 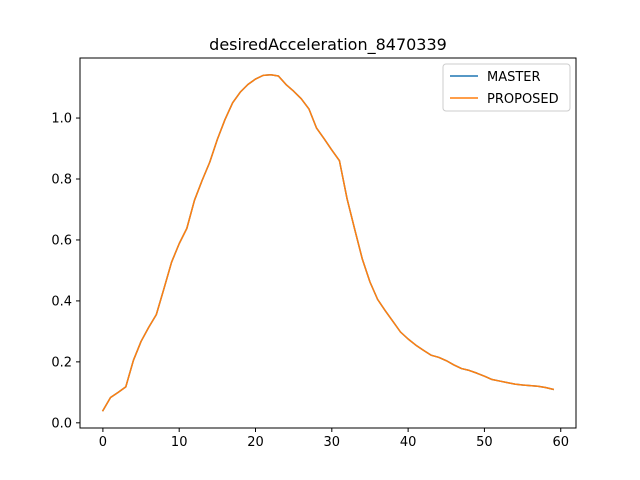 I want to click on x-axis: 0 10 20 30 40 50 60, so click(x=334, y=439).